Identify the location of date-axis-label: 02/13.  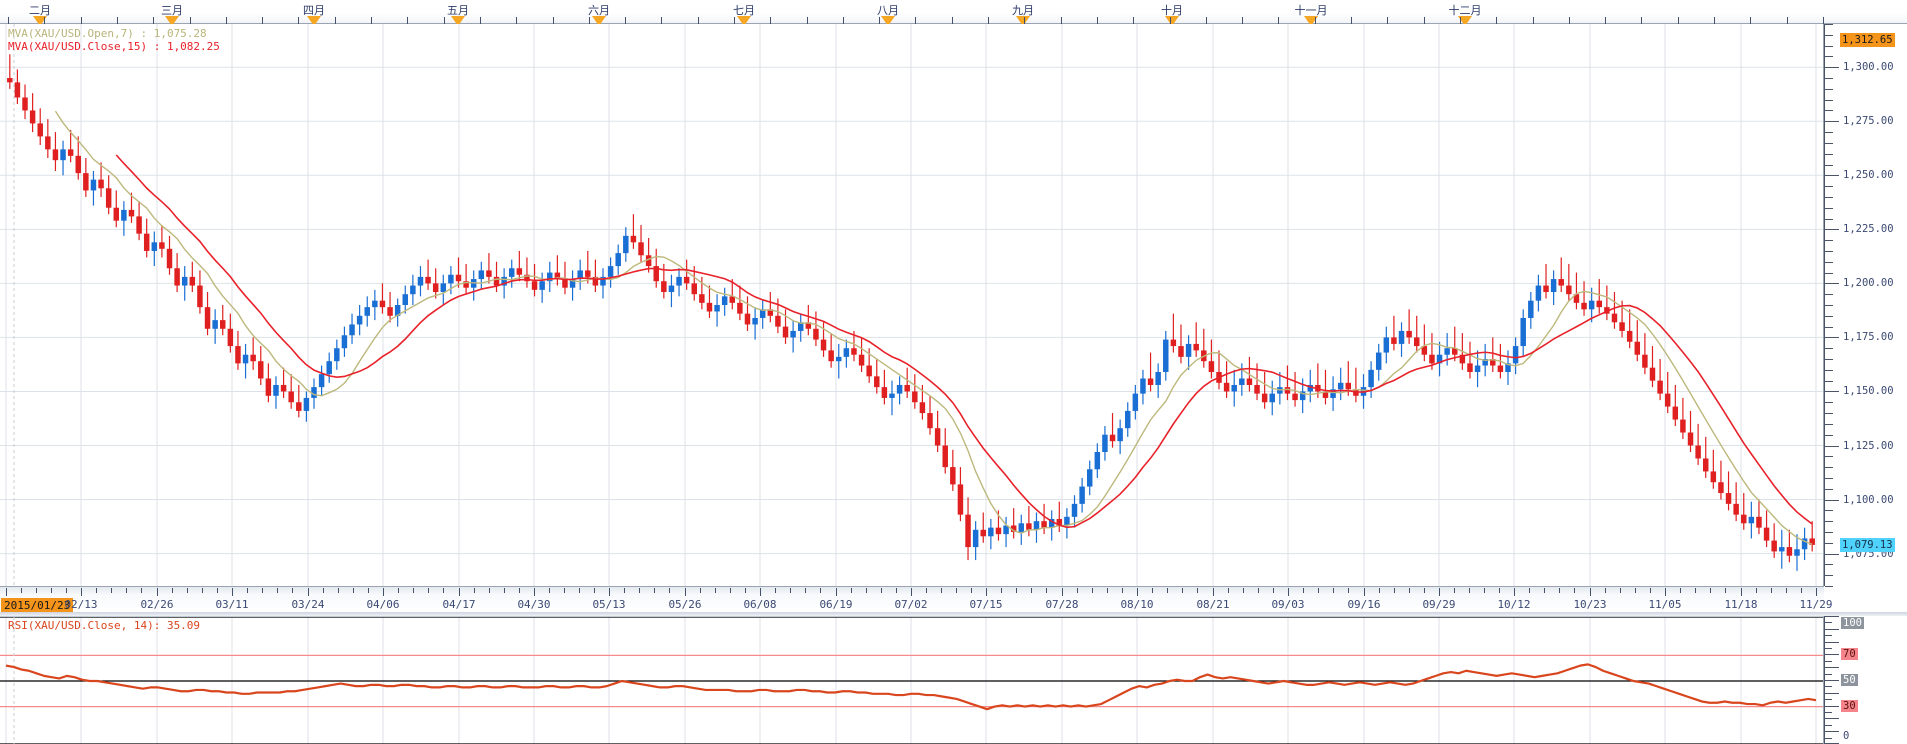
(81, 604).